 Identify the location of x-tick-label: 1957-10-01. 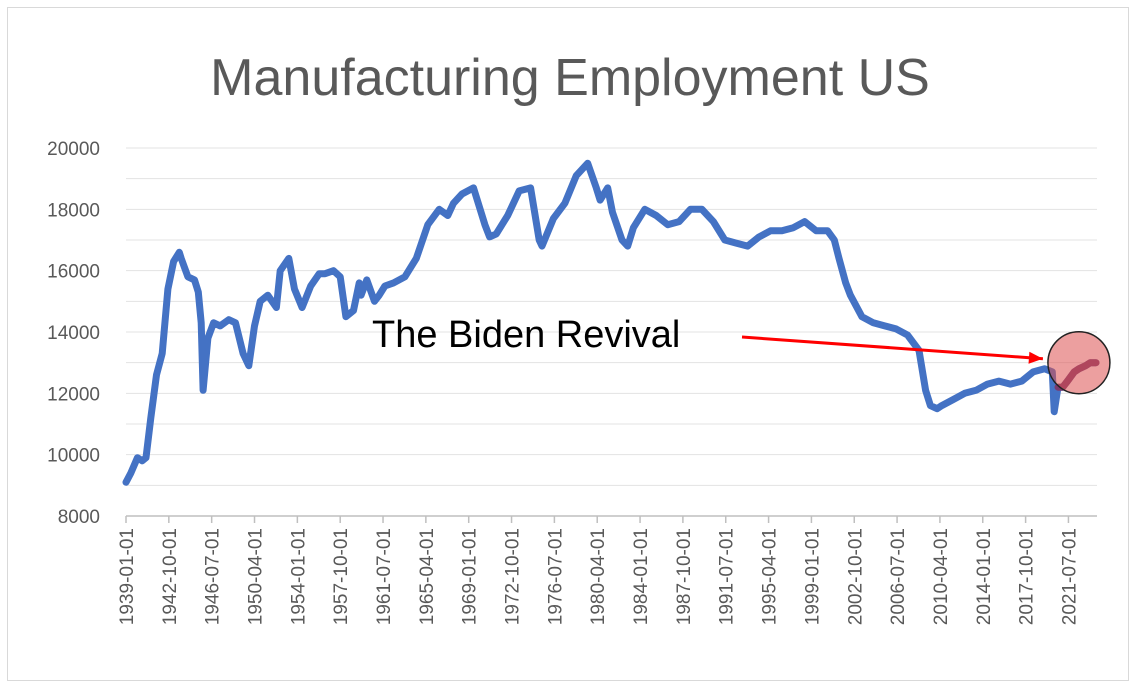
(341, 576).